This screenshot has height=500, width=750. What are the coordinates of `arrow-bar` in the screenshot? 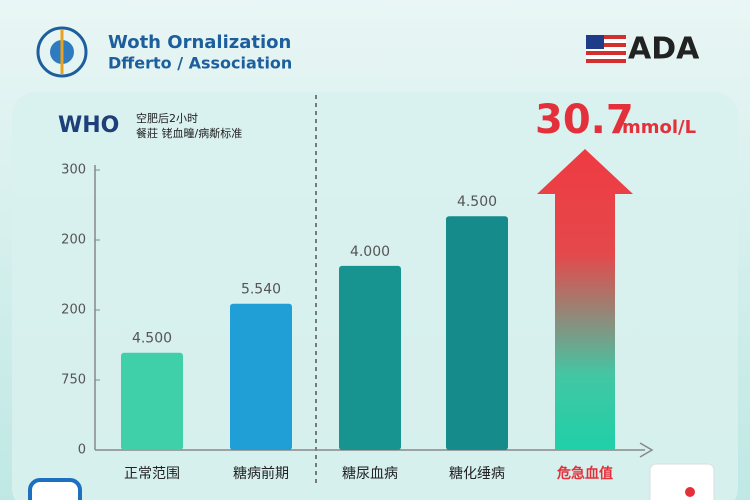 It's located at (585, 299).